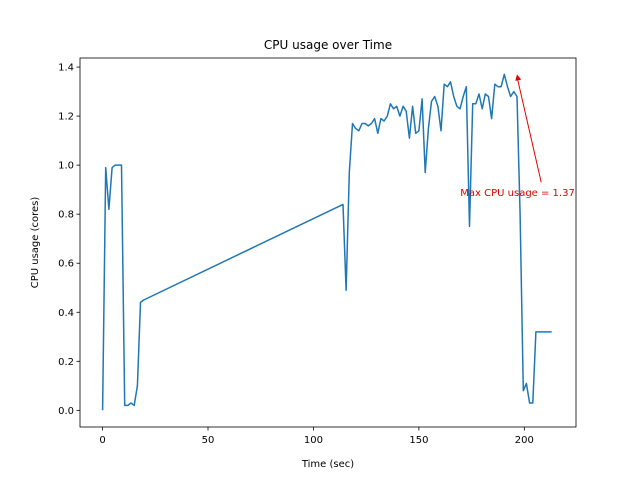 The image size is (640, 480). I want to click on chart-title: CPU usage over Time, so click(328, 45).